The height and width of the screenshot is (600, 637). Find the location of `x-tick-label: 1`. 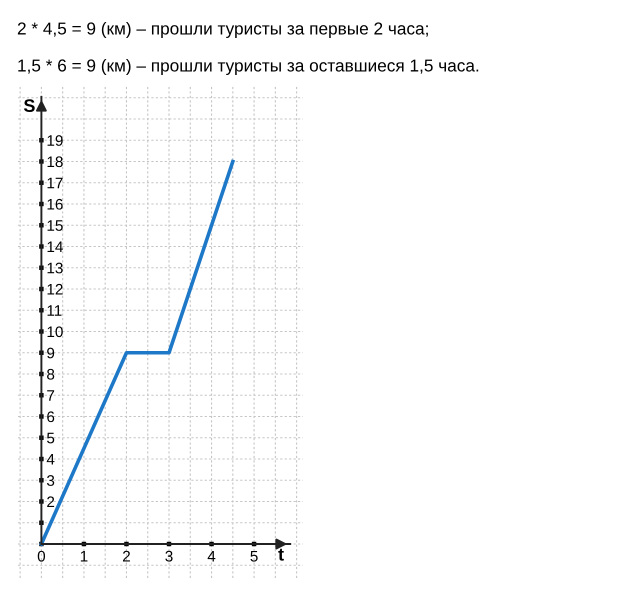

x-tick-label: 1 is located at coordinates (84, 556).